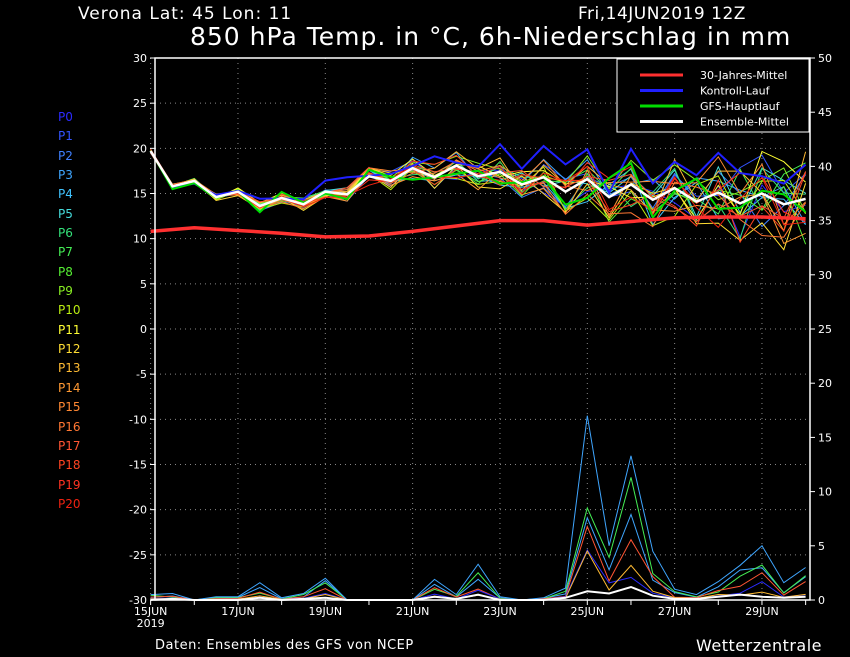 Image resolution: width=850 pixels, height=657 pixels. What do you see at coordinates (65, 194) in the screenshot?
I see `member-label: P4` at bounding box center [65, 194].